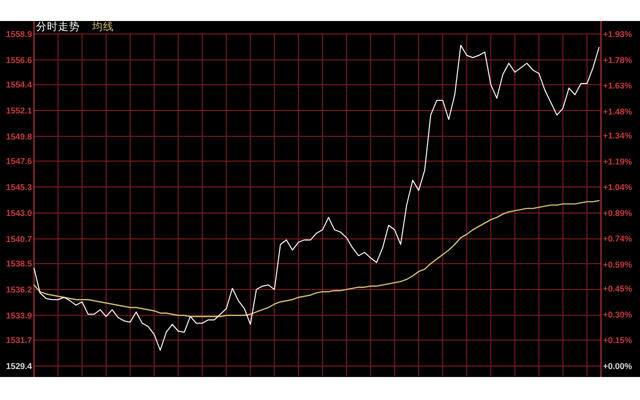 Image resolution: width=640 pixels, height=400 pixels. Describe the element at coordinates (19, 136) in the screenshot. I see `y-tick-label: 1549.8` at that location.